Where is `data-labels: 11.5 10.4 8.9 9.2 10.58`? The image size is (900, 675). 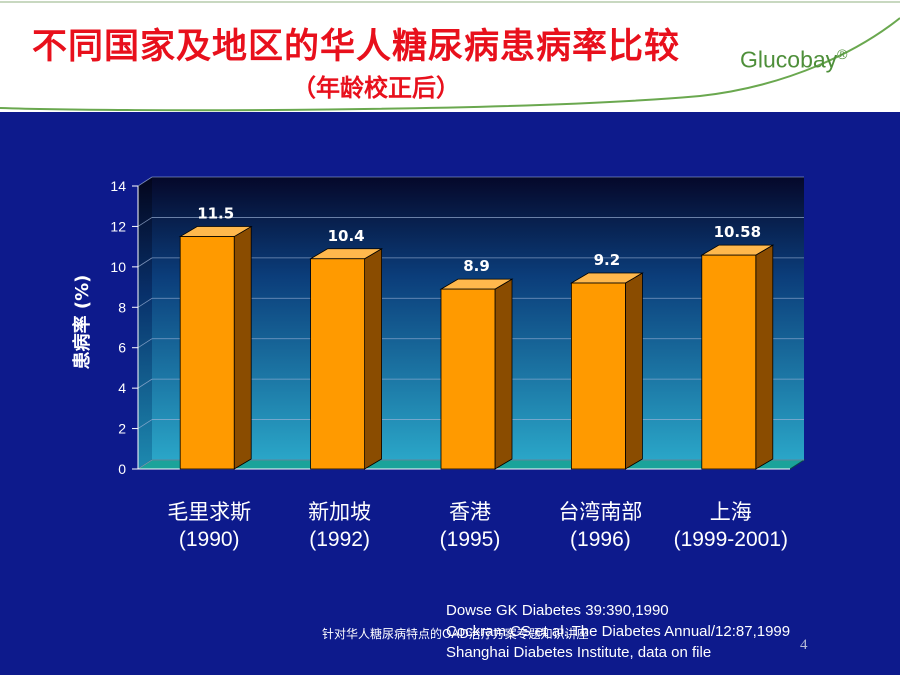 data-labels: 11.5 10.4 8.9 9.2 10.58 is located at coordinates (479, 240).